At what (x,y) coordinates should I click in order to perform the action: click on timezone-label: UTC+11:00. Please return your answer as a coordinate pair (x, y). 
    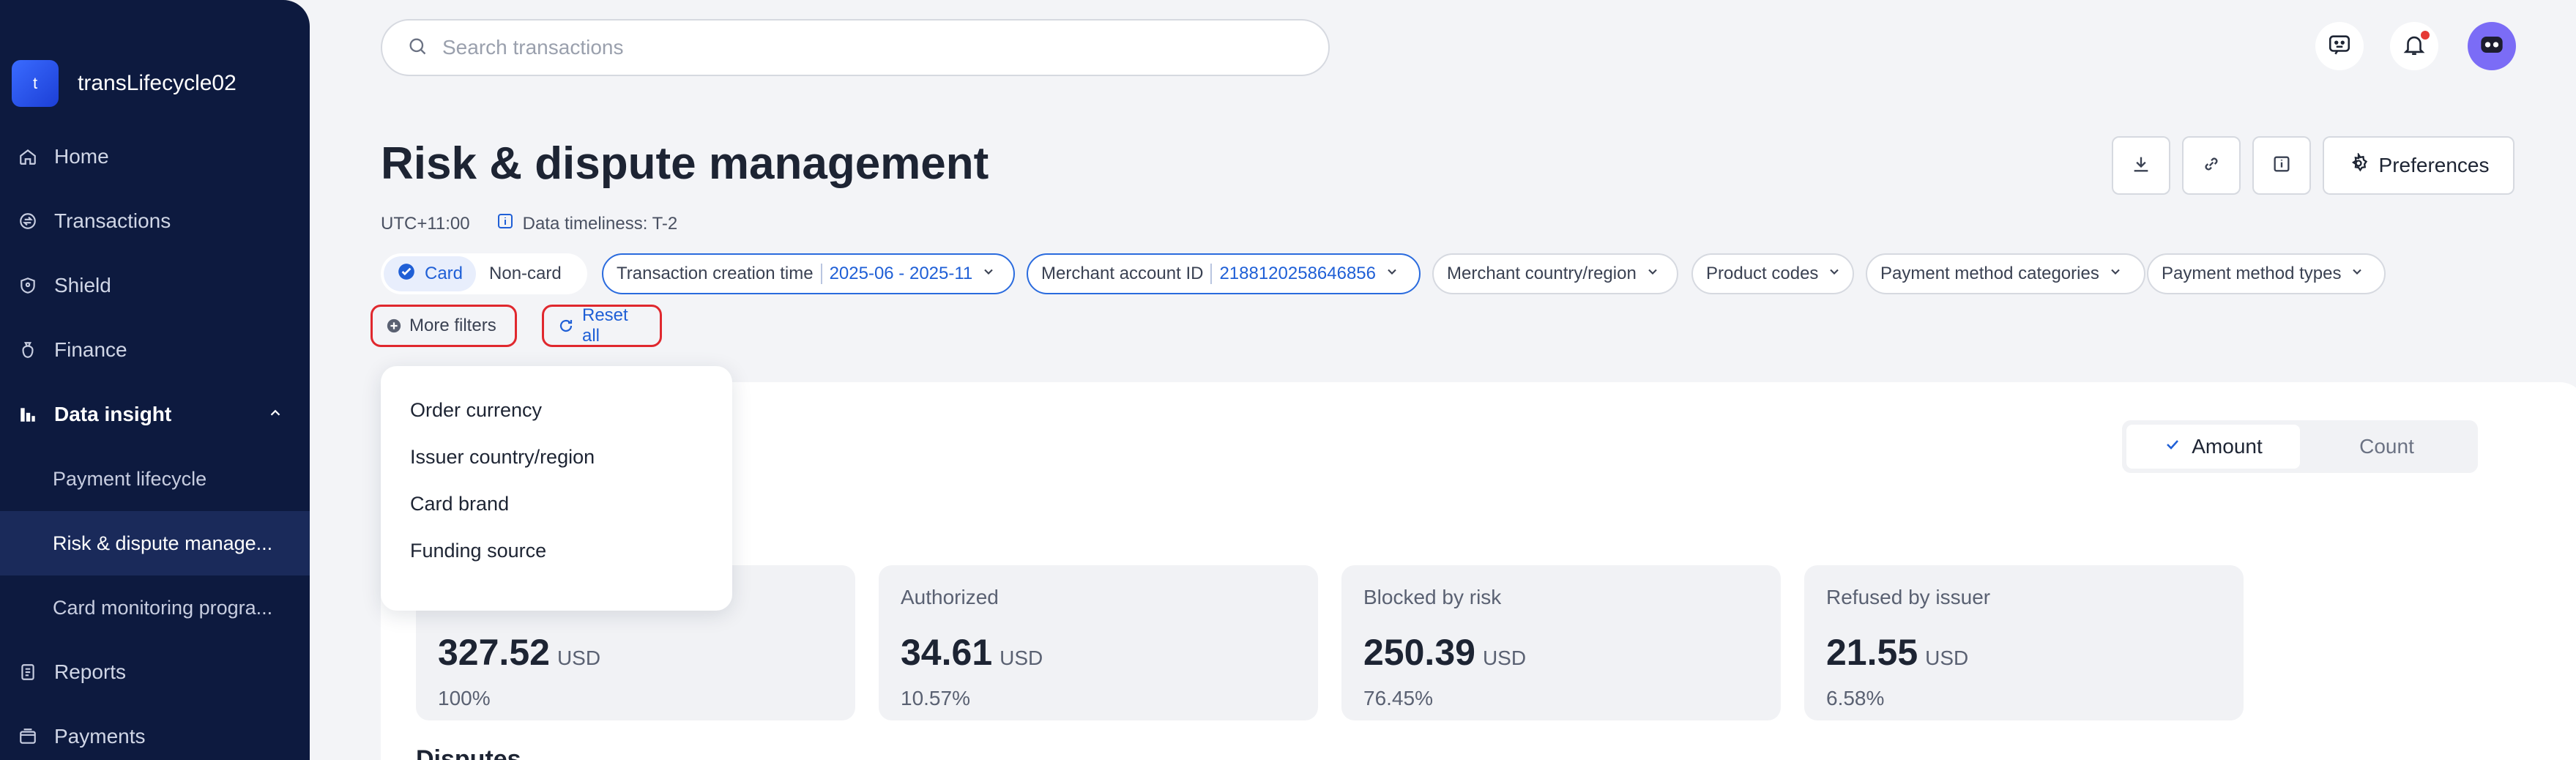
    Looking at the image, I should click on (425, 223).